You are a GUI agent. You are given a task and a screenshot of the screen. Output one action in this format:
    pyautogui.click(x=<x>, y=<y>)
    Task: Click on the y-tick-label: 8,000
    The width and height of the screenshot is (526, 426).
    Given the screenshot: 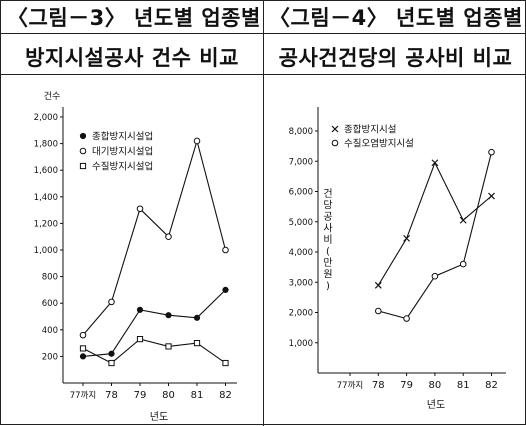 What is the action you would take?
    pyautogui.click(x=301, y=132)
    